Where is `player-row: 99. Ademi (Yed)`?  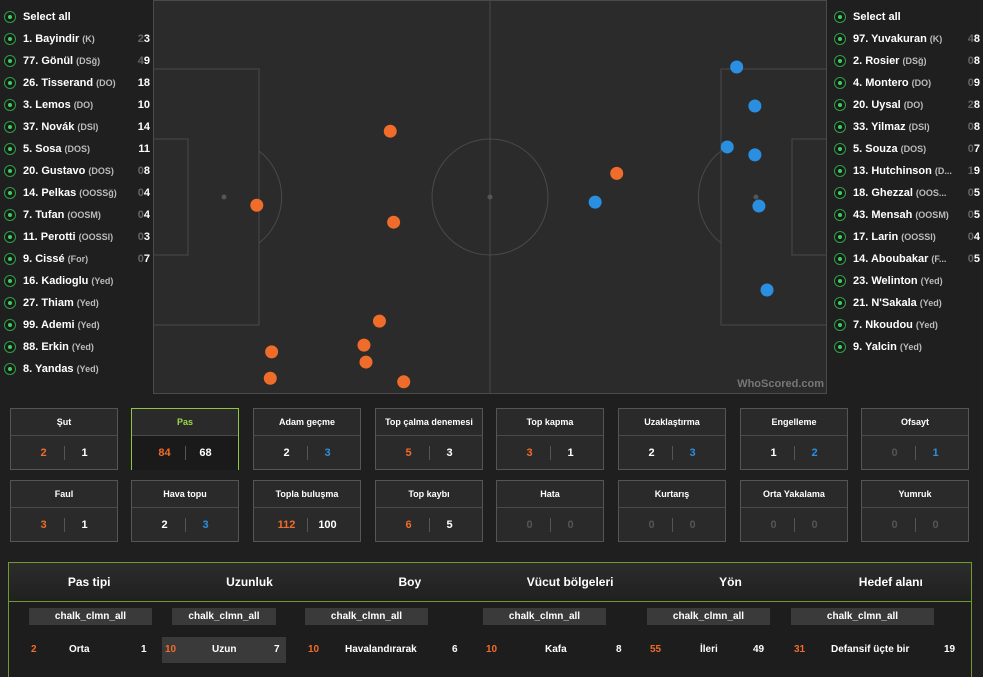
player-row: 99. Ademi (Yed) is located at coordinates (79, 325).